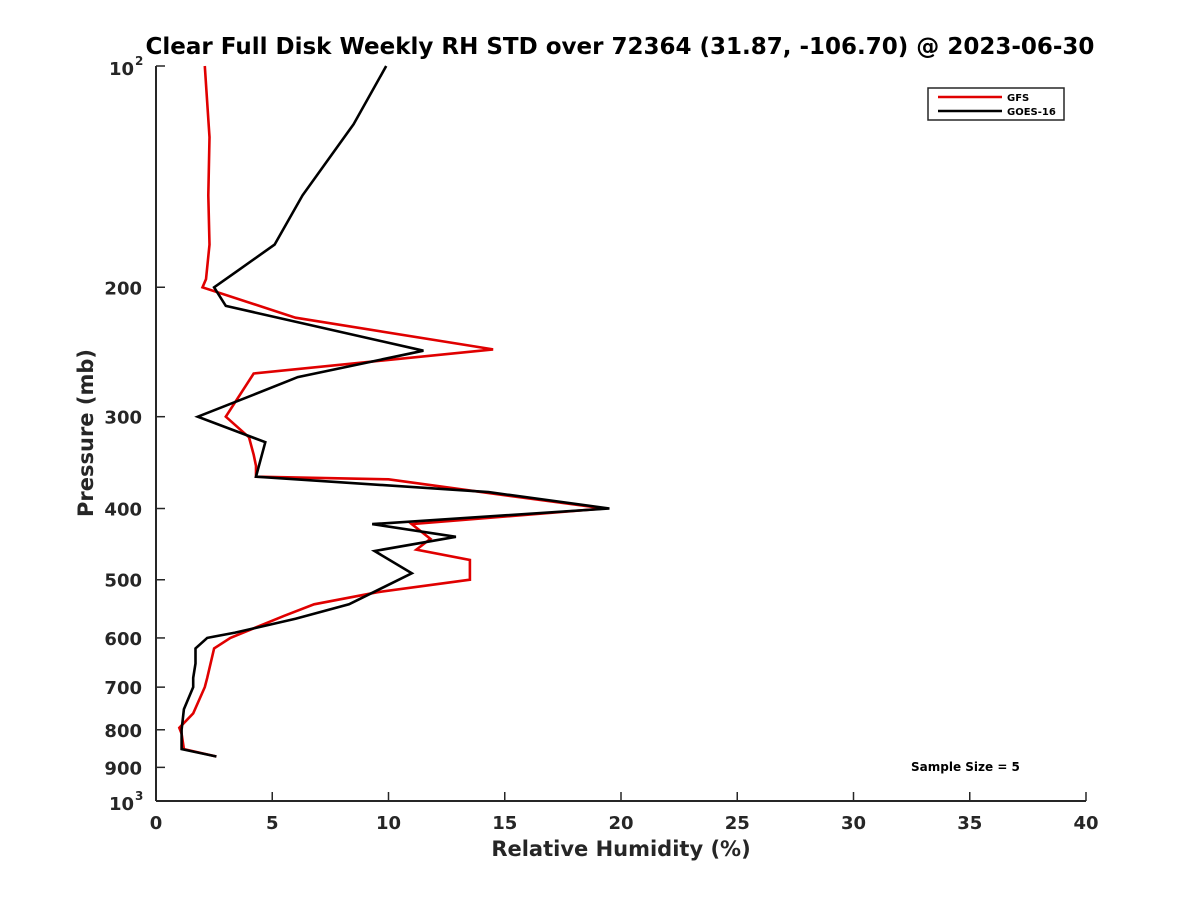  What do you see at coordinates (123, 639) in the screenshot?
I see `y-tick-label: 600` at bounding box center [123, 639].